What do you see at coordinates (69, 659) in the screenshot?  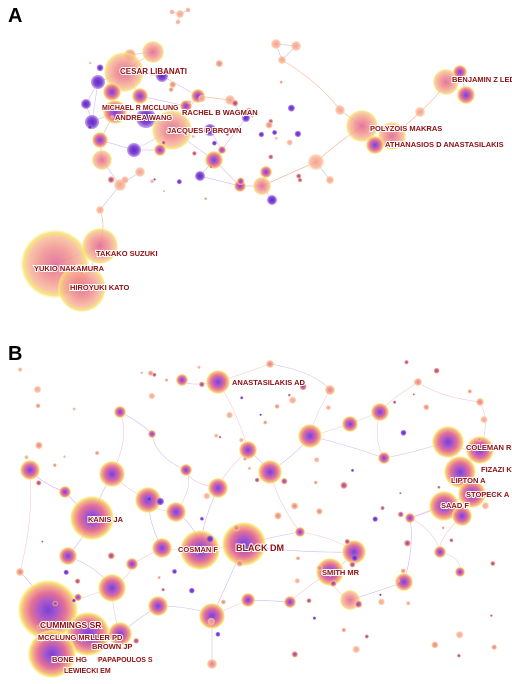 I see `author-label: BONE HG` at bounding box center [69, 659].